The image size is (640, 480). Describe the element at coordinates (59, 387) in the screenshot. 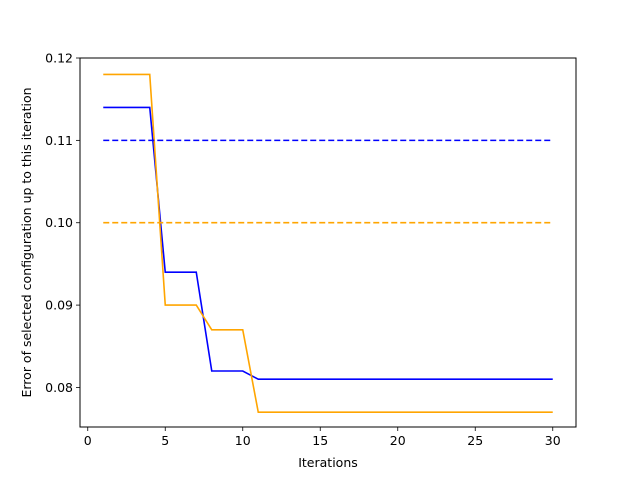

I see `y-tick-label: 0.08` at that location.